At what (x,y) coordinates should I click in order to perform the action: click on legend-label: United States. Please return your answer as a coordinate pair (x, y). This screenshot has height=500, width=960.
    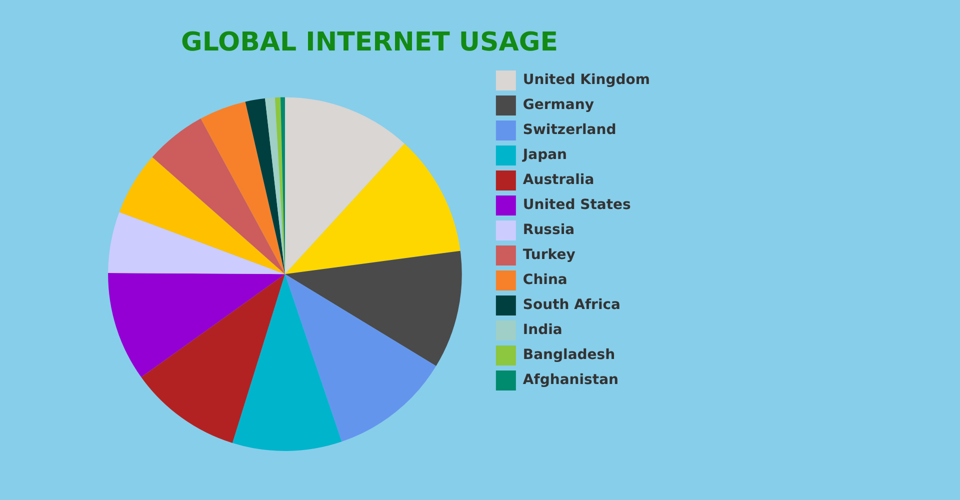
    Looking at the image, I should click on (576, 205).